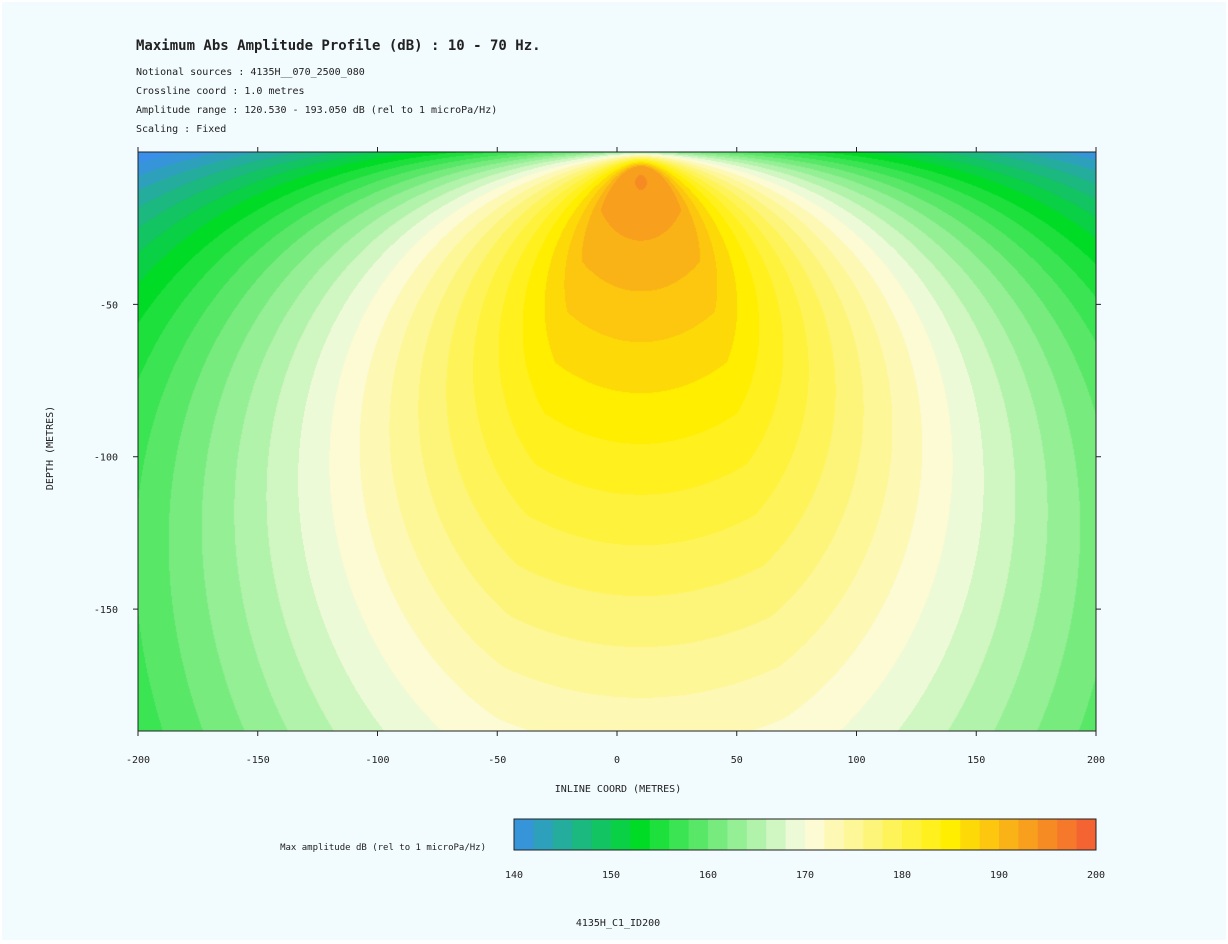 This screenshot has width=1228, height=944. Describe the element at coordinates (181, 129) in the screenshot. I see `info-line-scaling: Scaling : Fixed` at that location.